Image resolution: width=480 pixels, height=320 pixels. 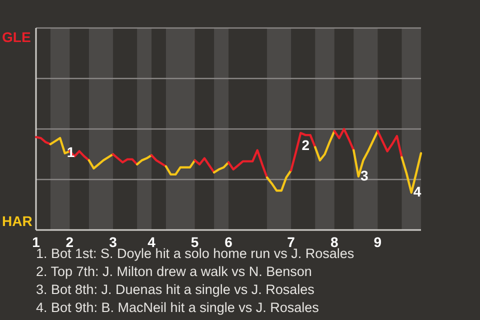 I want to click on text: GLE, so click(x=16, y=37).